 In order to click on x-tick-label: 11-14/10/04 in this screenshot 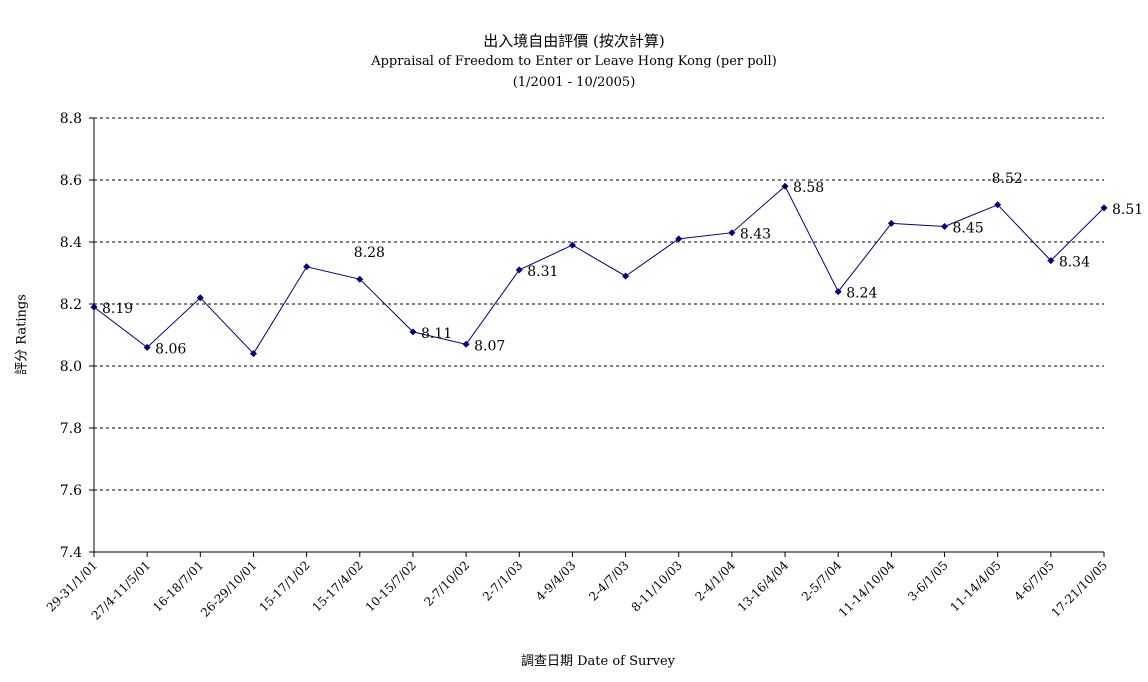, I will do `click(867, 589)`.